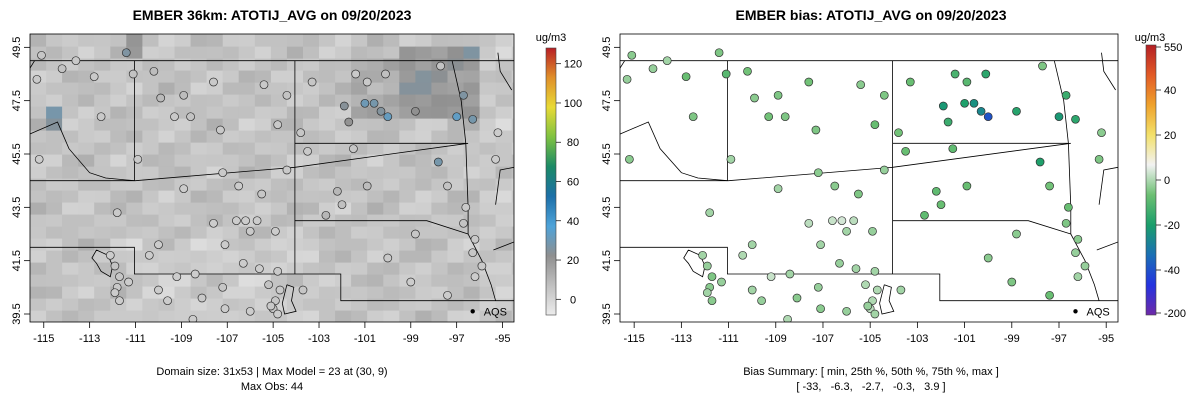  I want to click on x-tick-label: -113, so click(89, 339).